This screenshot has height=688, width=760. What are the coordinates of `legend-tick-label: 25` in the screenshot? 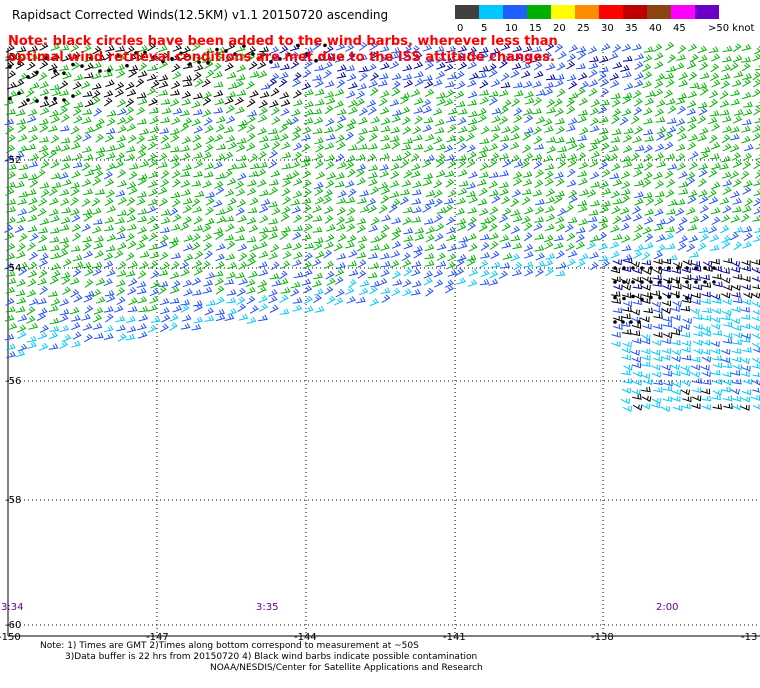 It's located at (583, 28).